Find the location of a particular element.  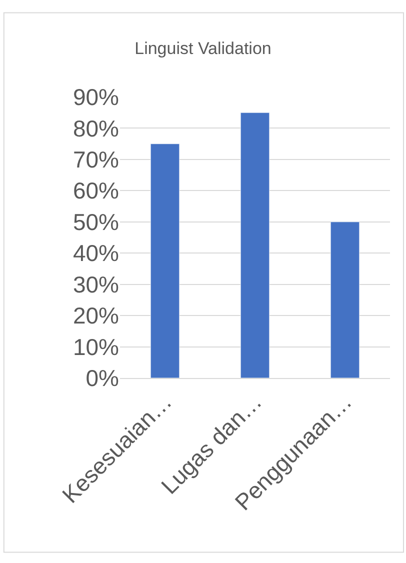

y-tick-label: 30% is located at coordinates (95, 284).